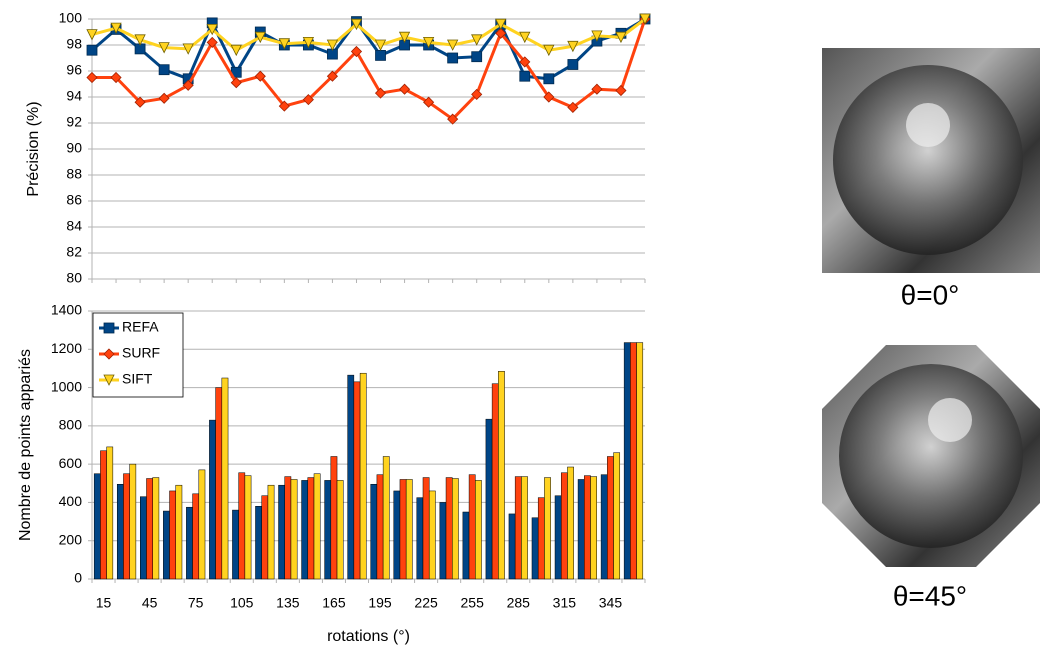 Image resolution: width=1042 pixels, height=655 pixels. I want to click on y-tick-label: 82, so click(74, 252).